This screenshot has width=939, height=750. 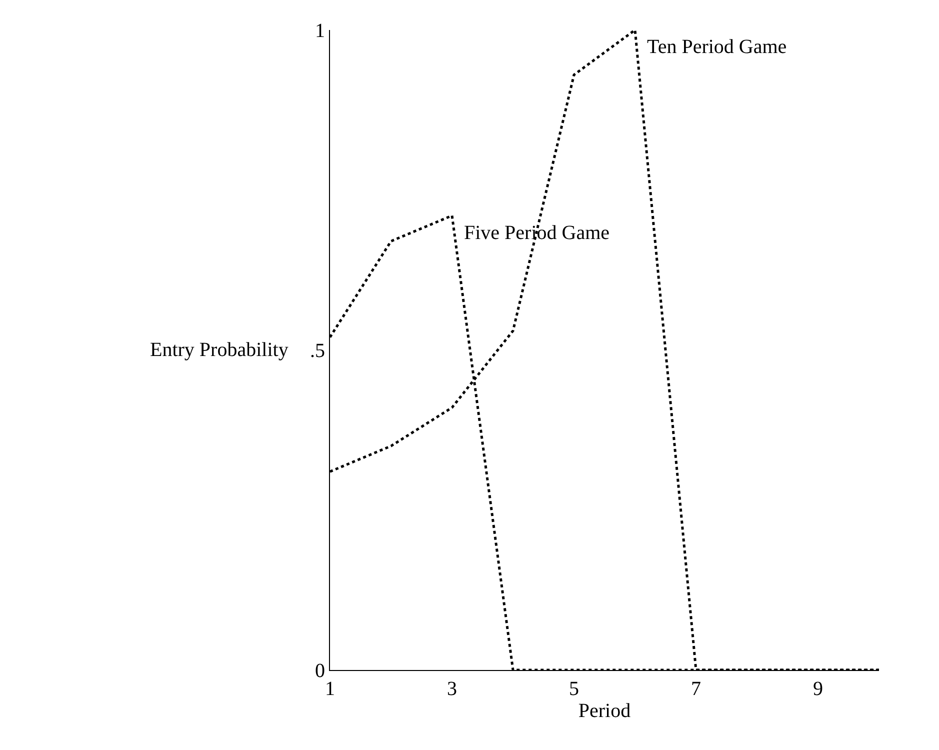 What do you see at coordinates (320, 31) in the screenshot?
I see `y-tick-label: 1` at bounding box center [320, 31].